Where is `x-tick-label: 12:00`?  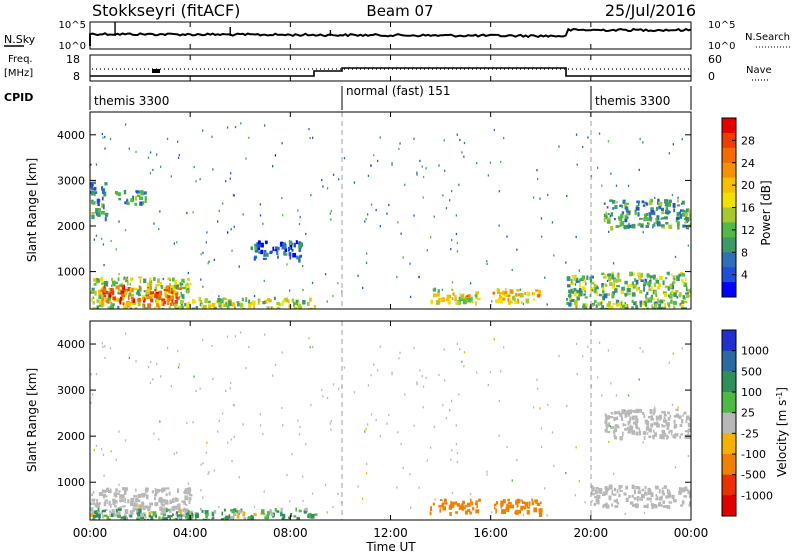
x-tick-label: 12:00 is located at coordinates (390, 533).